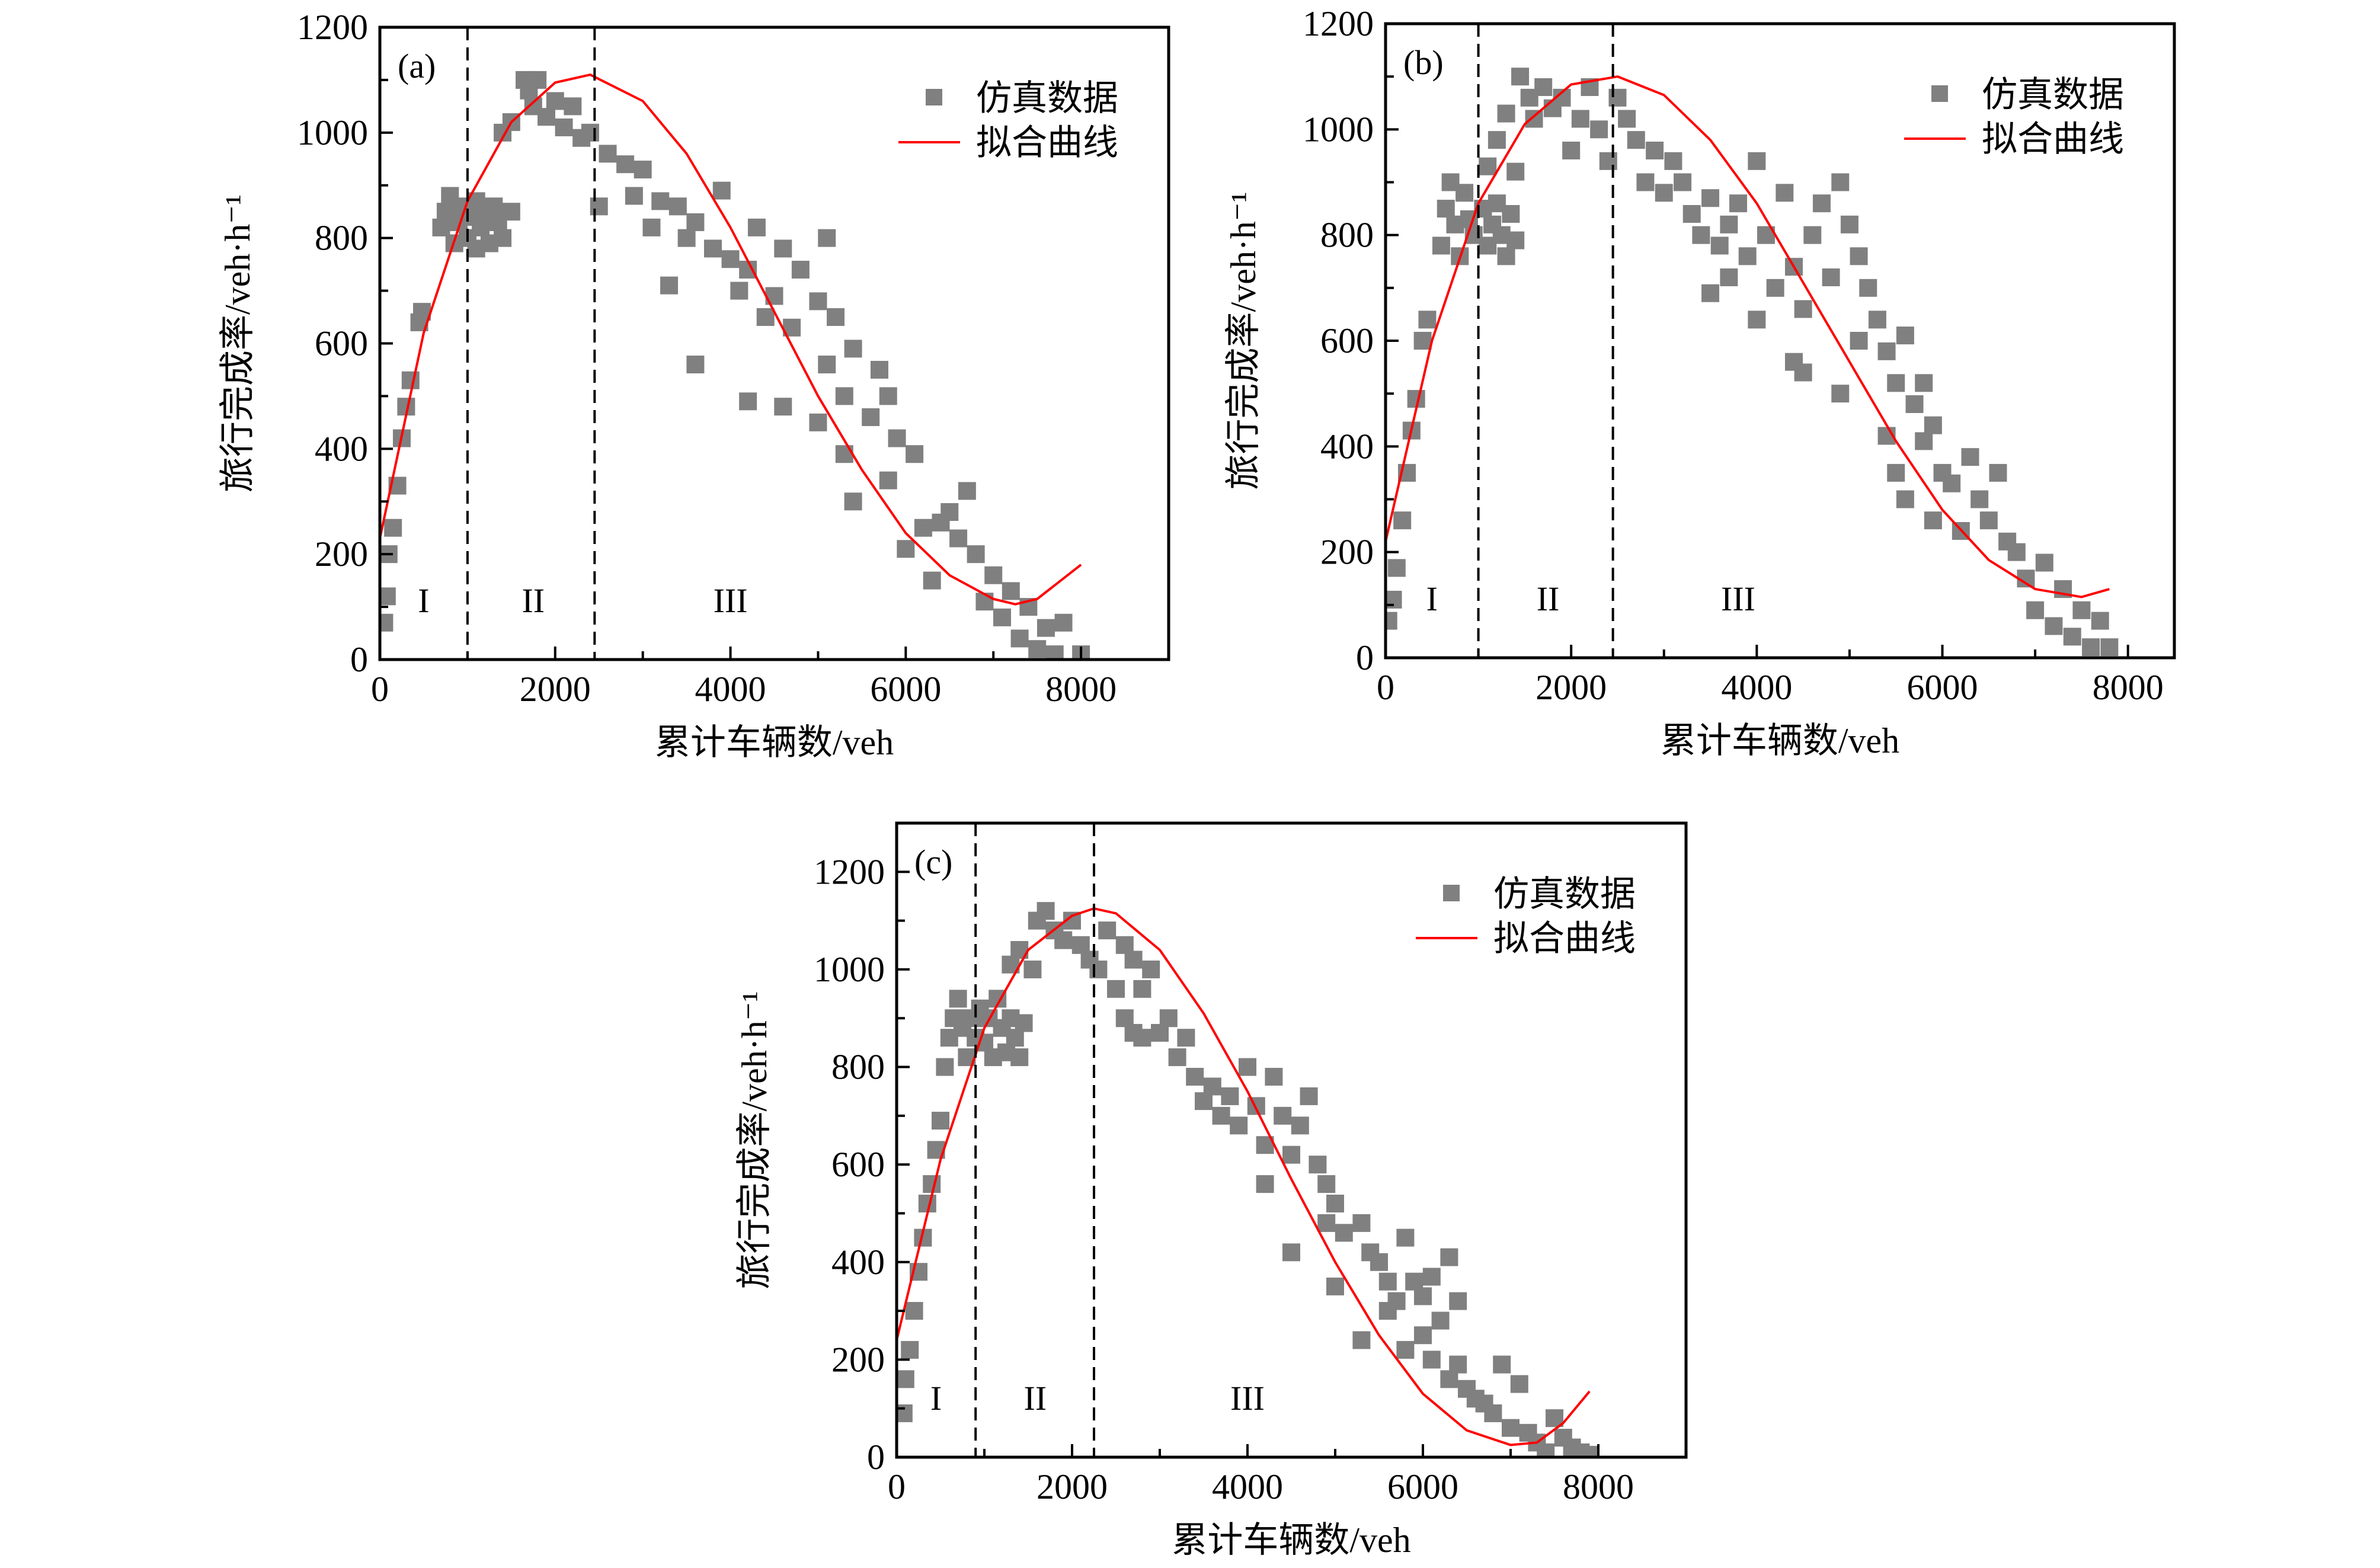 The image size is (2380, 1568). What do you see at coordinates (342, 448) in the screenshot?
I see `y-tick-label: 400` at bounding box center [342, 448].